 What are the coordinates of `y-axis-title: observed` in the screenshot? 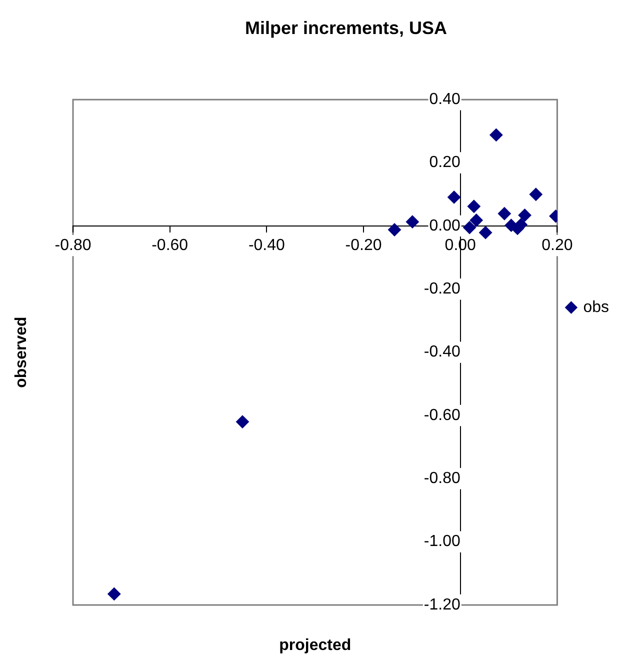 It's located at (21, 352).